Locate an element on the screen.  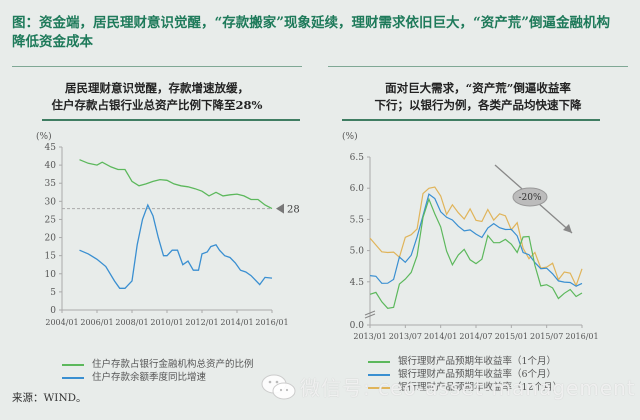
x-tick-label: 2012/01 is located at coordinates (201, 322).